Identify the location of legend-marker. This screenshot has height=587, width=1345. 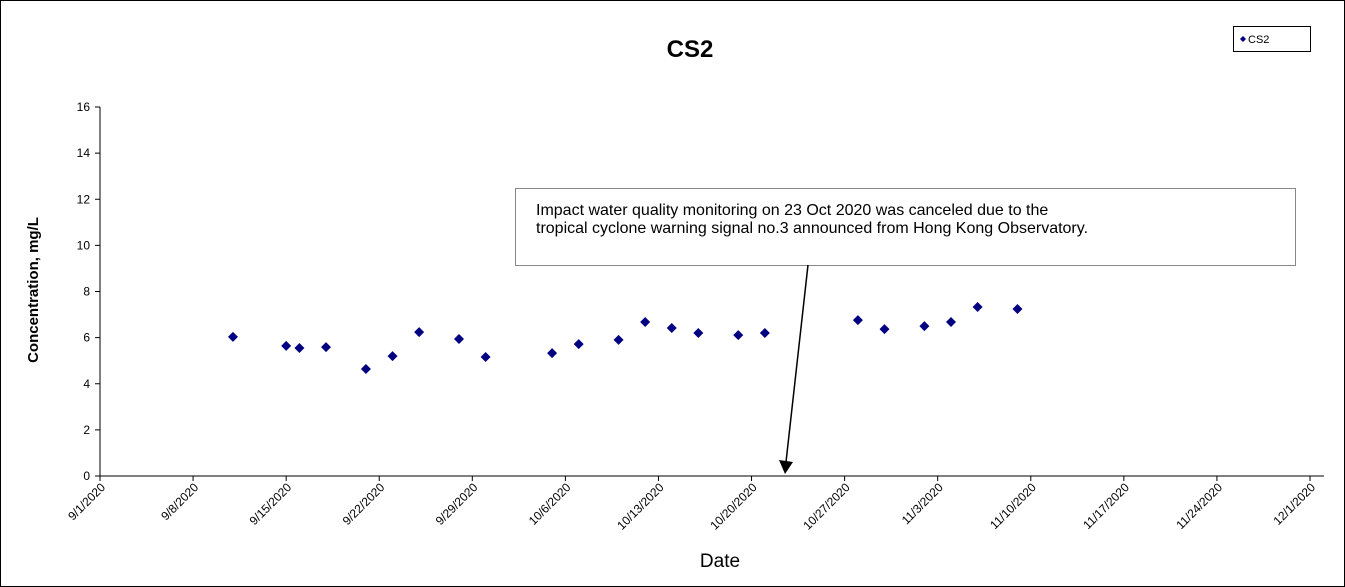
(1243, 39).